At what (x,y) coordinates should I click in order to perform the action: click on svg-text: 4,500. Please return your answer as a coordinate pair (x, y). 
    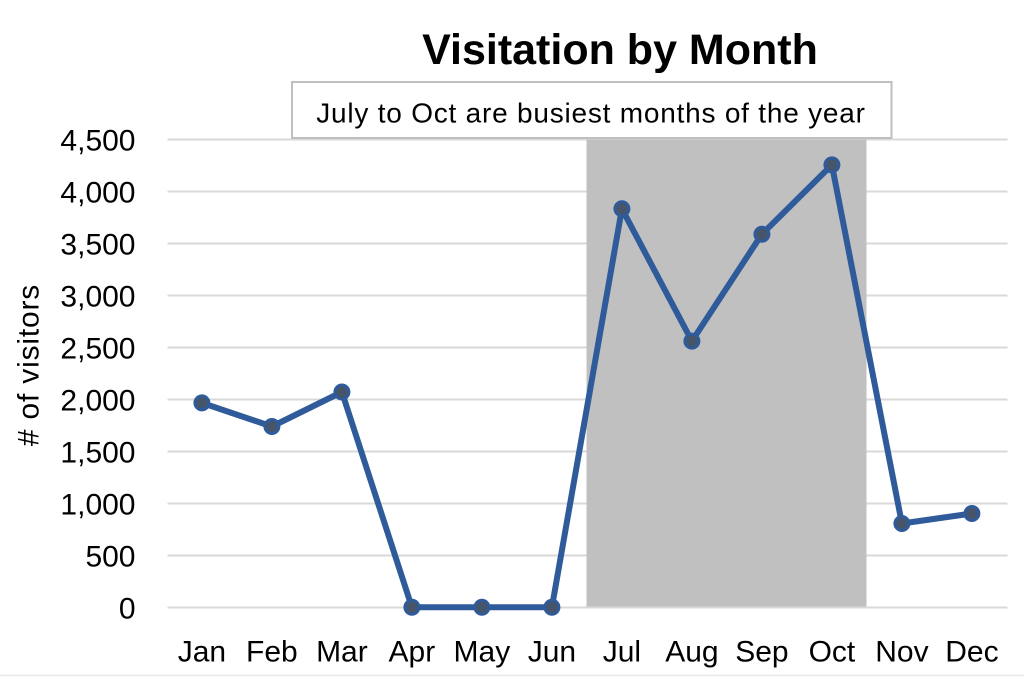
    Looking at the image, I should click on (97, 141).